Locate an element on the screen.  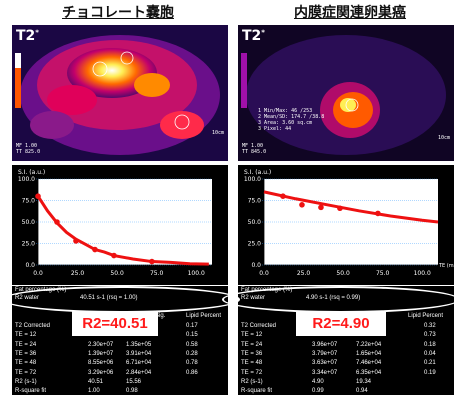
left-r2-callout: R2=40.51 is located at coordinates (115, 323).